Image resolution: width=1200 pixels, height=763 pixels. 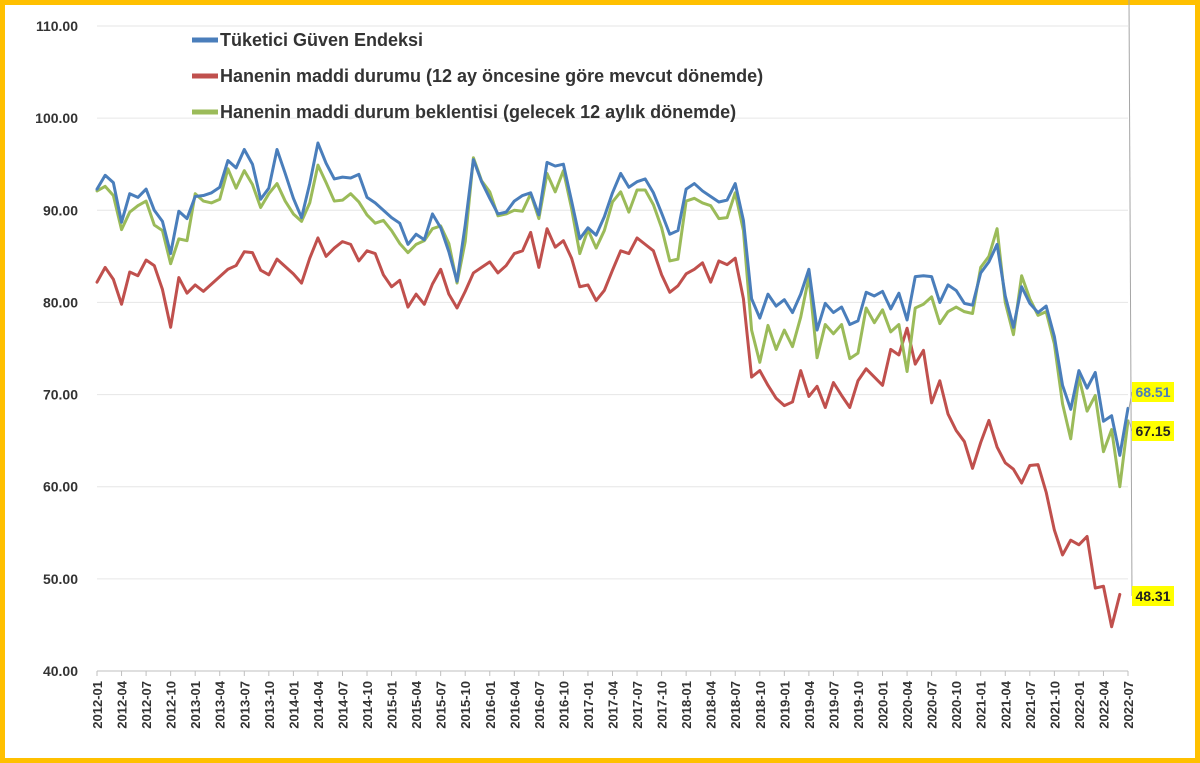 What do you see at coordinates (60, 579) in the screenshot?
I see `y-tick-label: 50.00` at bounding box center [60, 579].